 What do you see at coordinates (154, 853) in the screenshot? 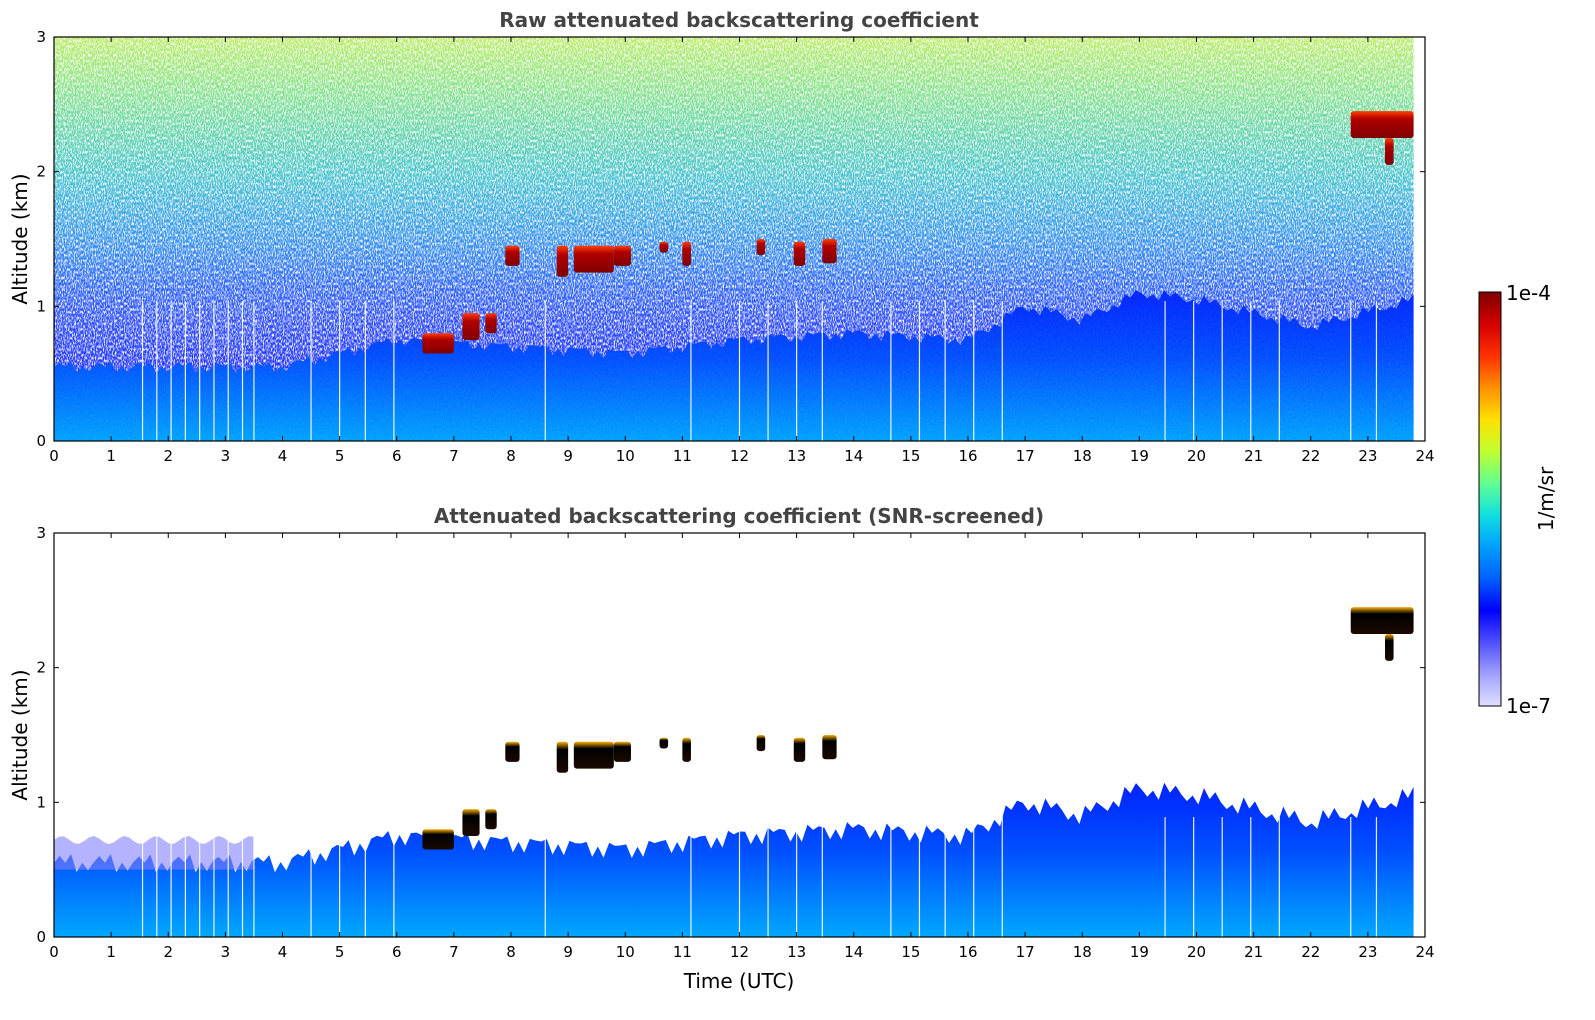
I see `snr-faint-layer` at bounding box center [154, 853].